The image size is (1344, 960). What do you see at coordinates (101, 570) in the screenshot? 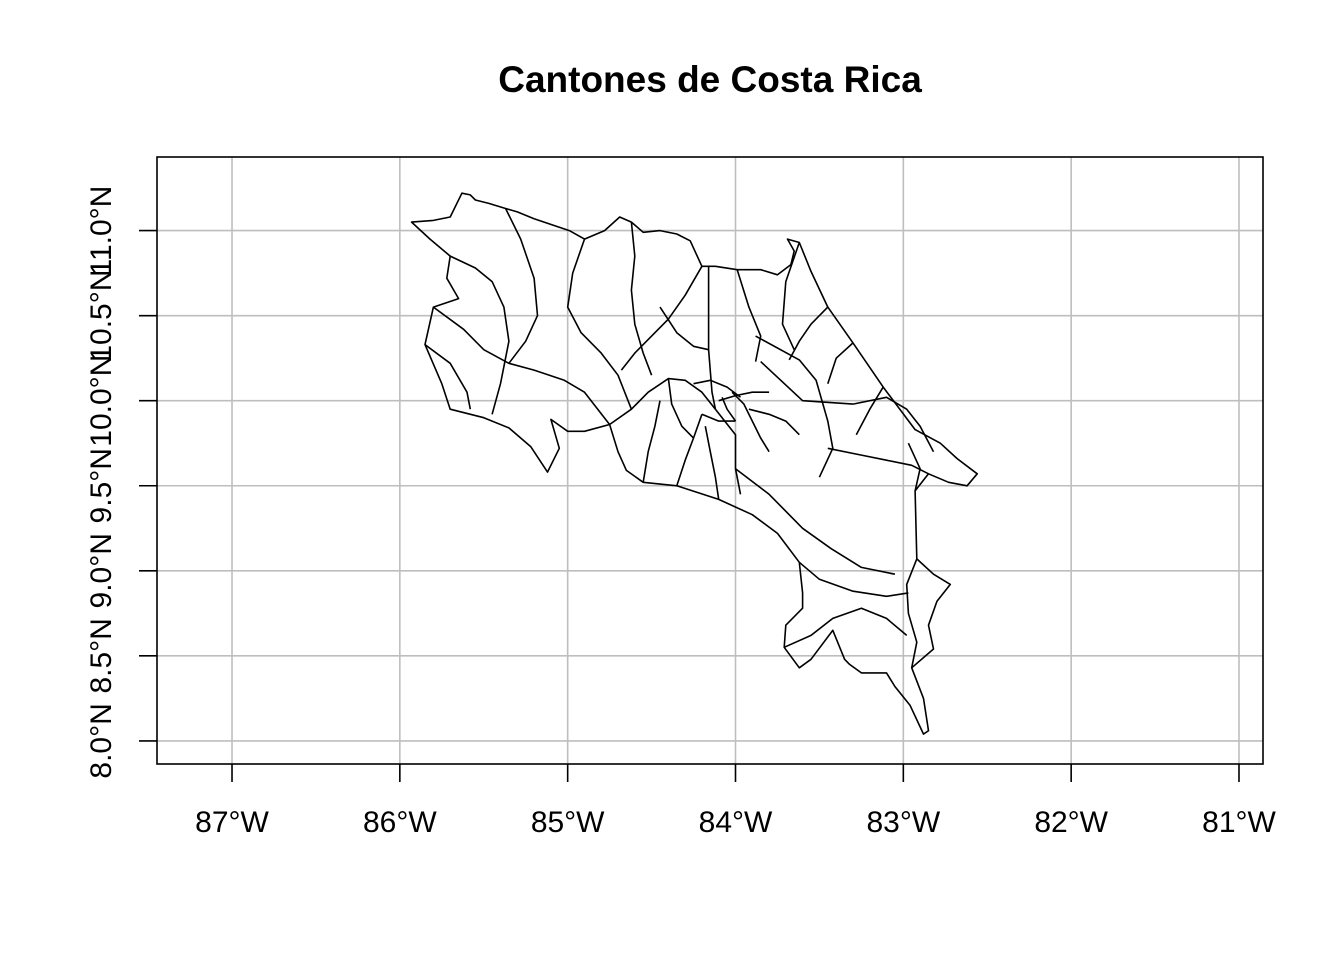
I see `y-tick-label: 9.0°N` at bounding box center [101, 570].